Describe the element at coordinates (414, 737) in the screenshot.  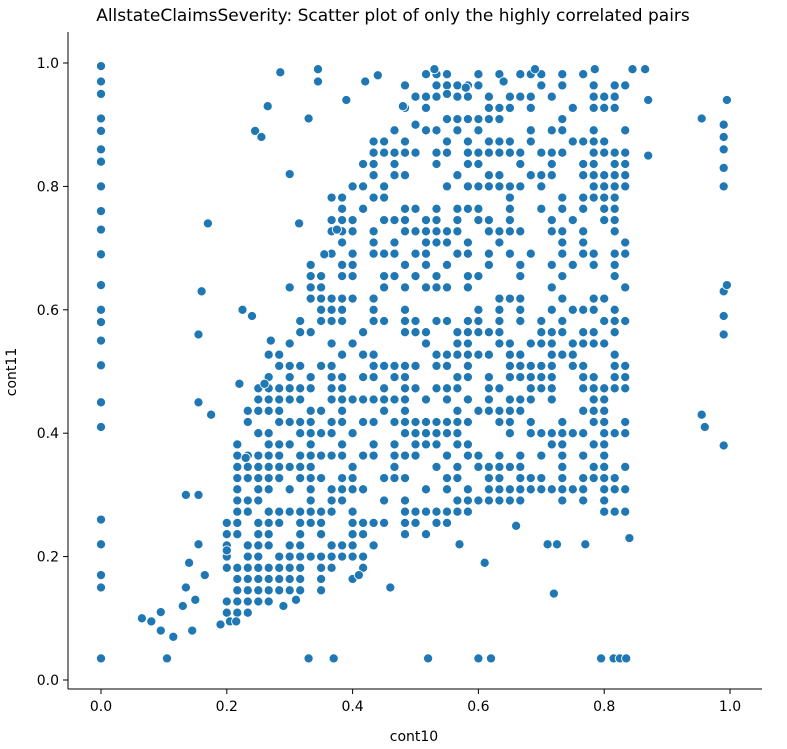
I see `x-axis-label: cont10` at that location.